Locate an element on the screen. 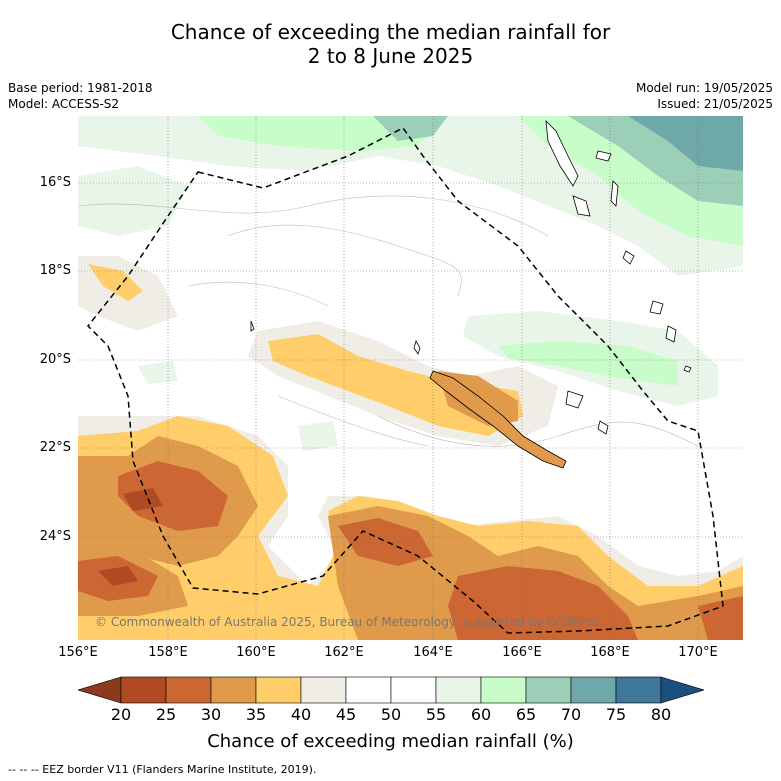 The height and width of the screenshot is (781, 781). base-period-text: Base period: 1981-2018 is located at coordinates (80, 88).